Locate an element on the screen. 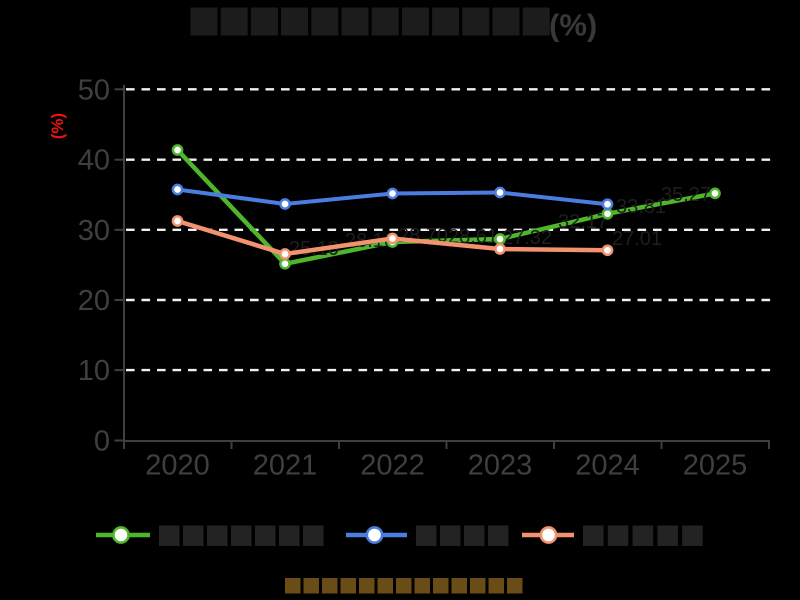  svg-text: 27.32 is located at coordinates (527, 238).